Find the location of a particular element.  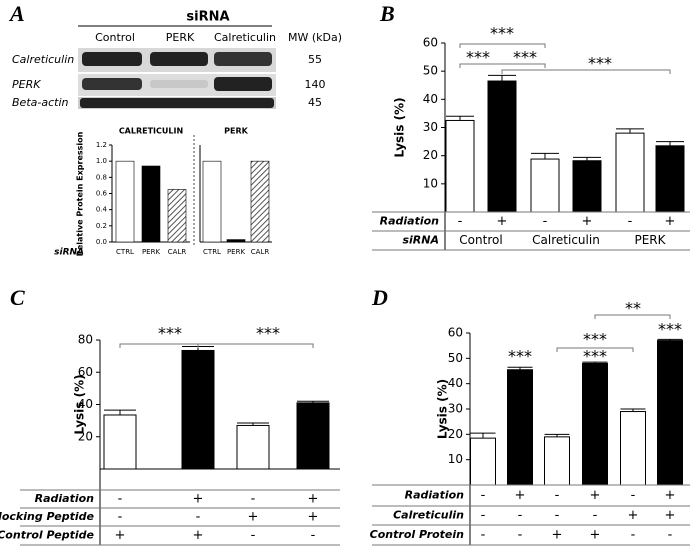

y-tick-label: 1.2 is located at coordinates (101, 145).